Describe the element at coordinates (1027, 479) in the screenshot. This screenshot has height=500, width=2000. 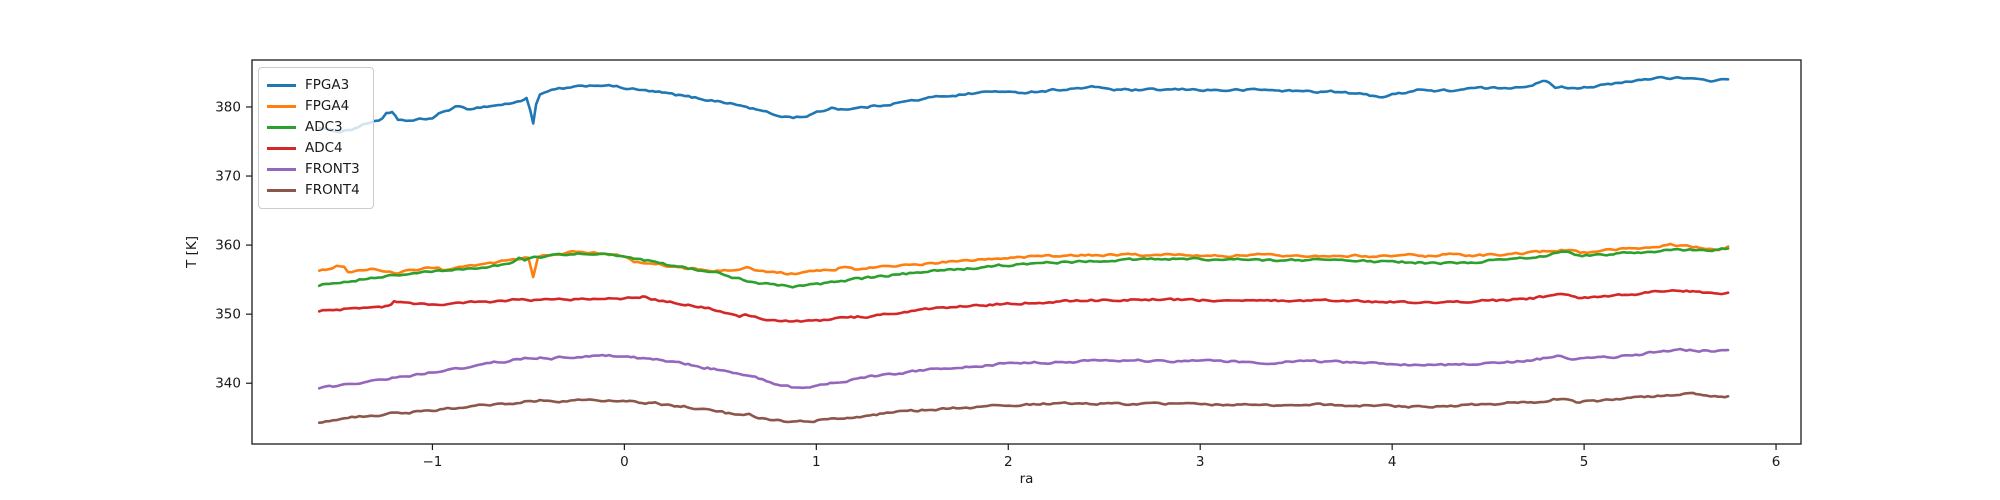
I see `x-axis-label: ra` at that location.